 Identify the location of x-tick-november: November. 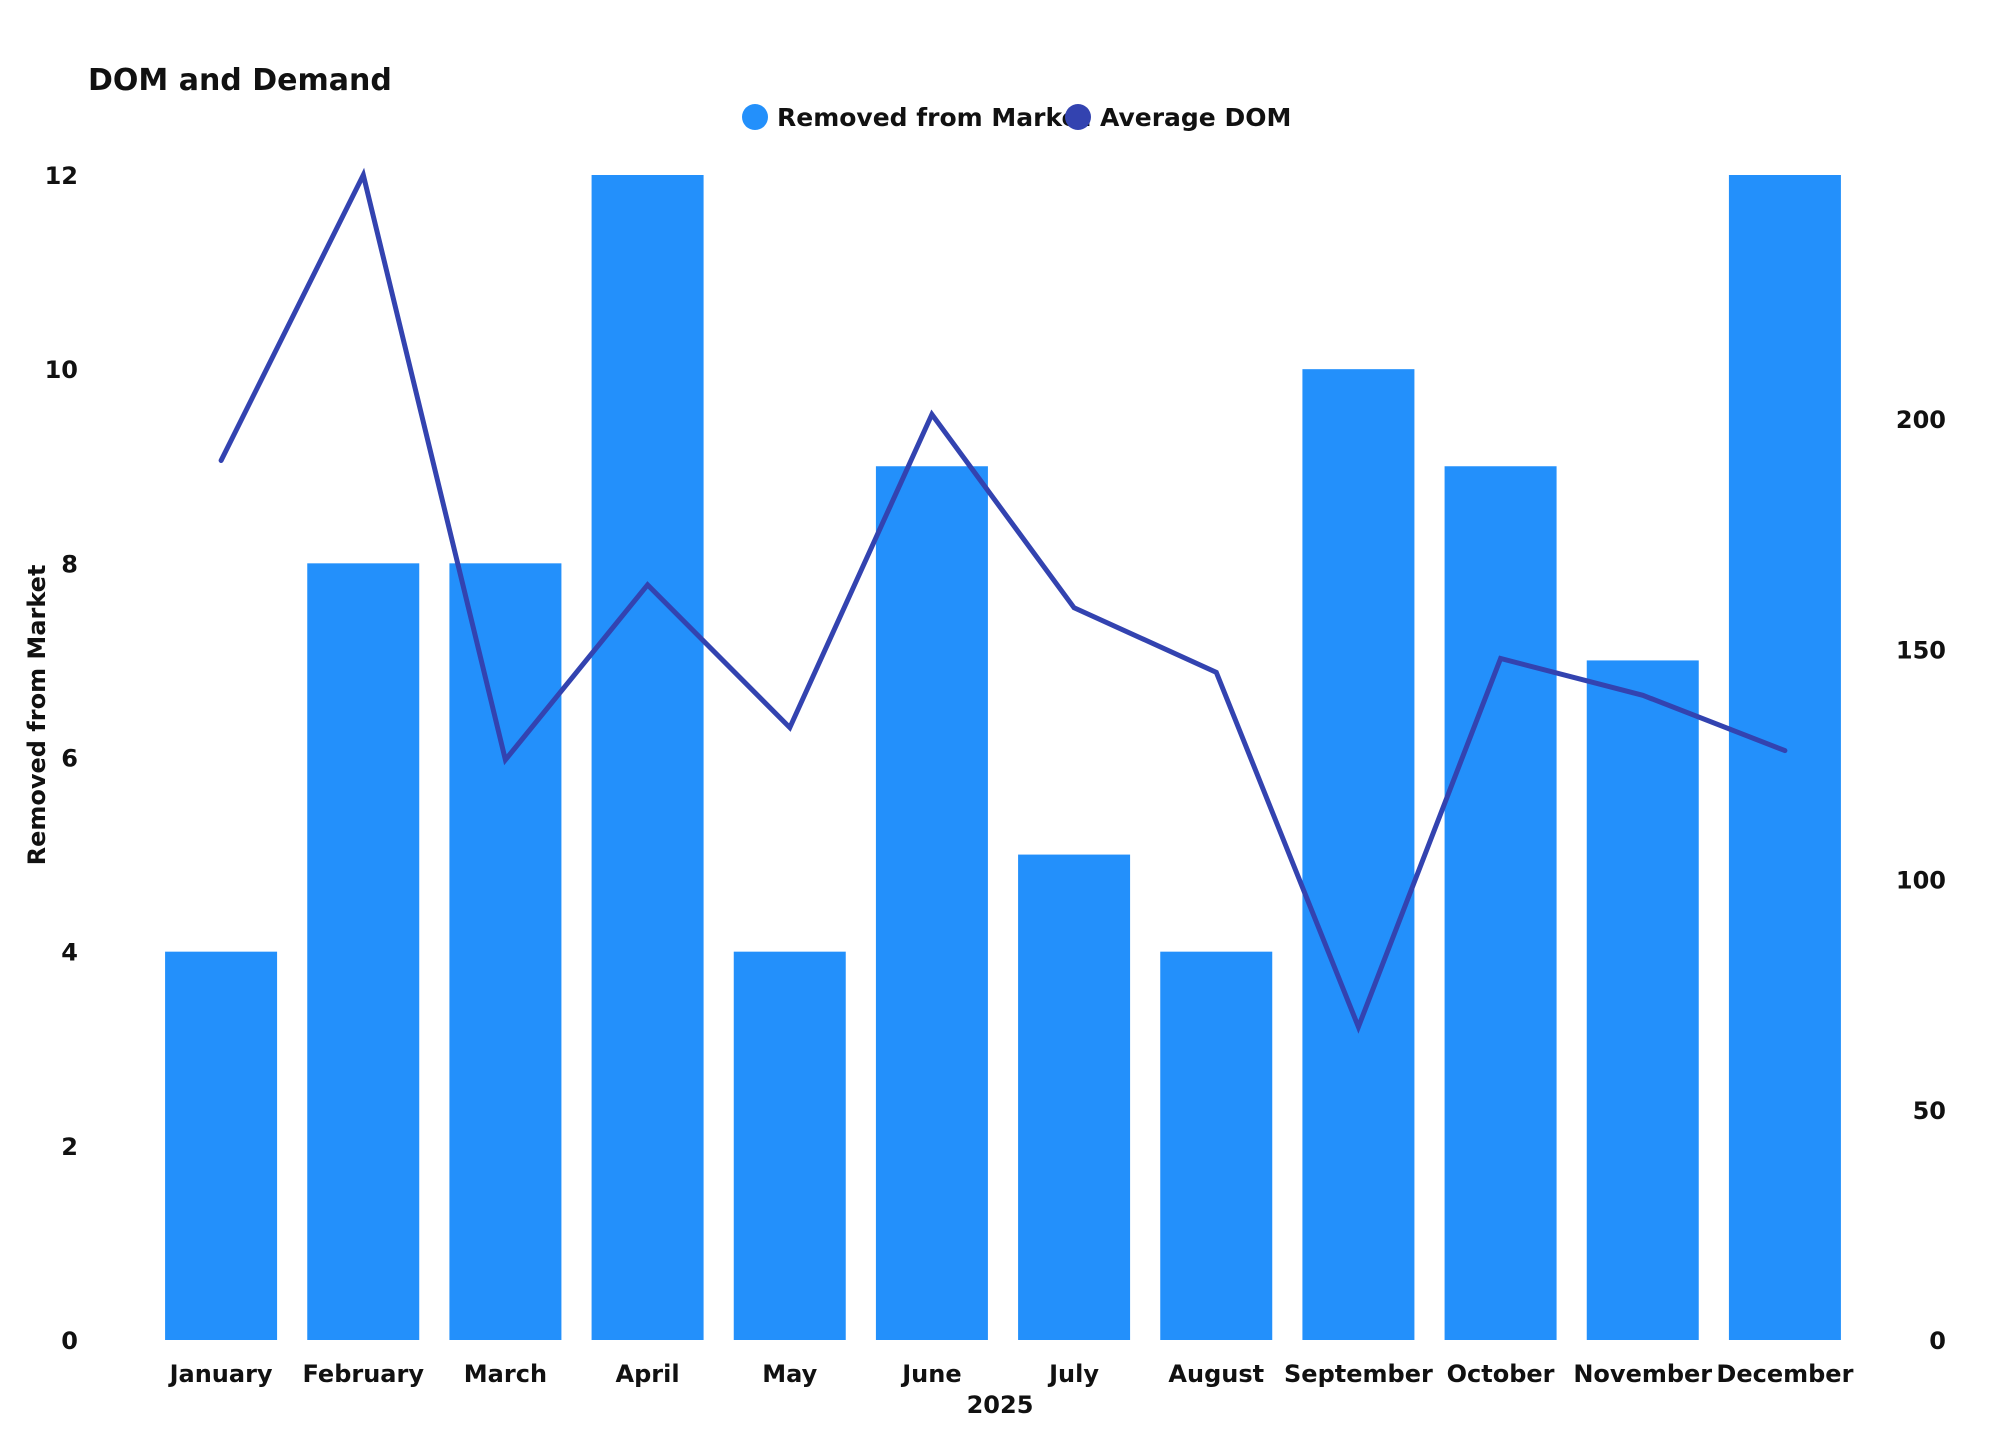
(1642, 1374).